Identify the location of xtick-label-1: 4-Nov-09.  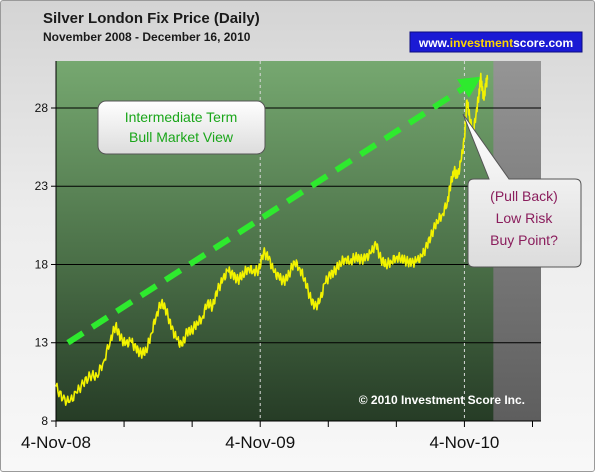
(260, 442).